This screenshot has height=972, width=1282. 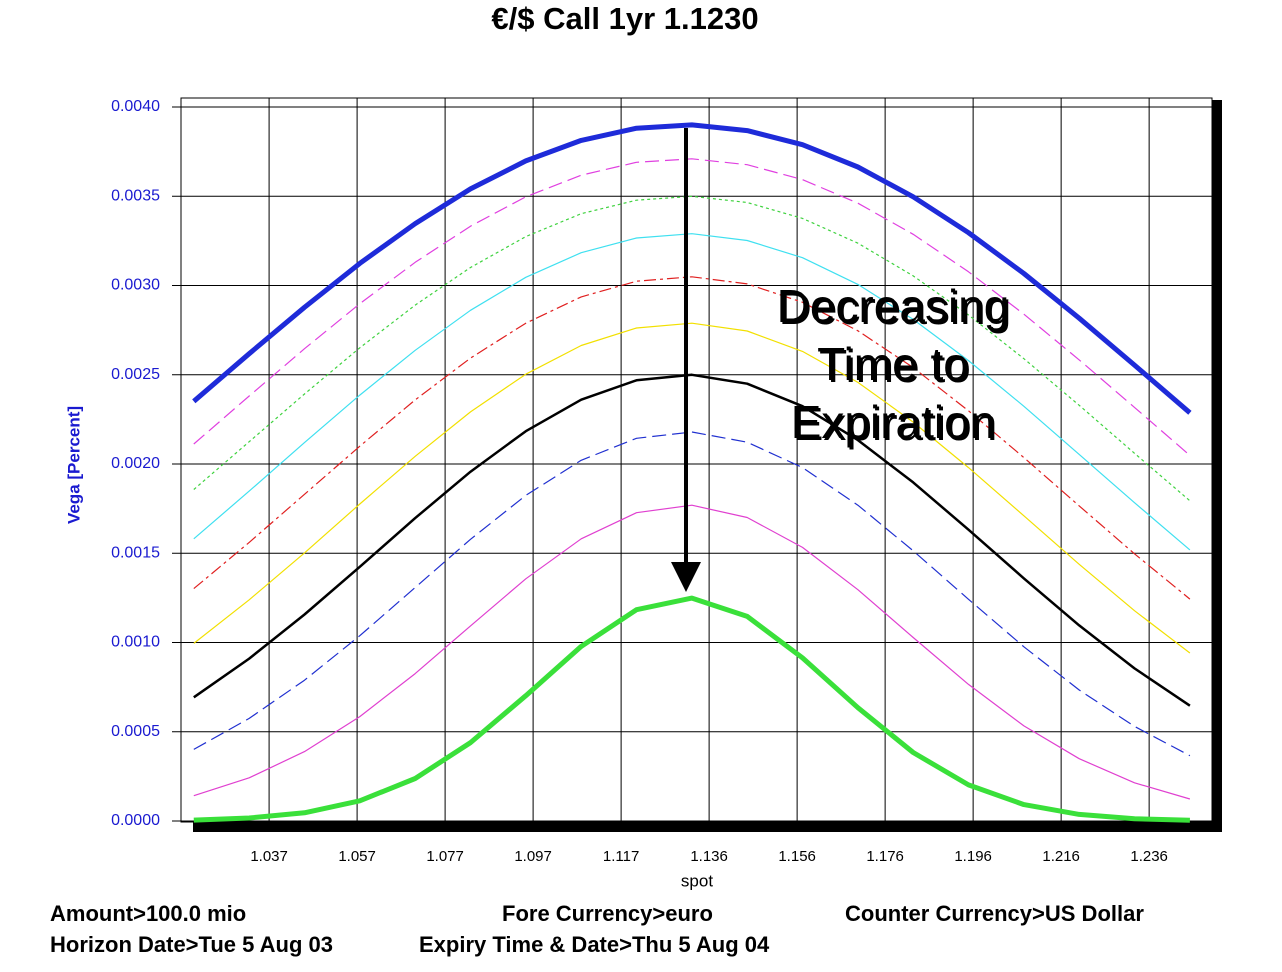 What do you see at coordinates (445, 856) in the screenshot?
I see `x-tick-label: 1.077` at bounding box center [445, 856].